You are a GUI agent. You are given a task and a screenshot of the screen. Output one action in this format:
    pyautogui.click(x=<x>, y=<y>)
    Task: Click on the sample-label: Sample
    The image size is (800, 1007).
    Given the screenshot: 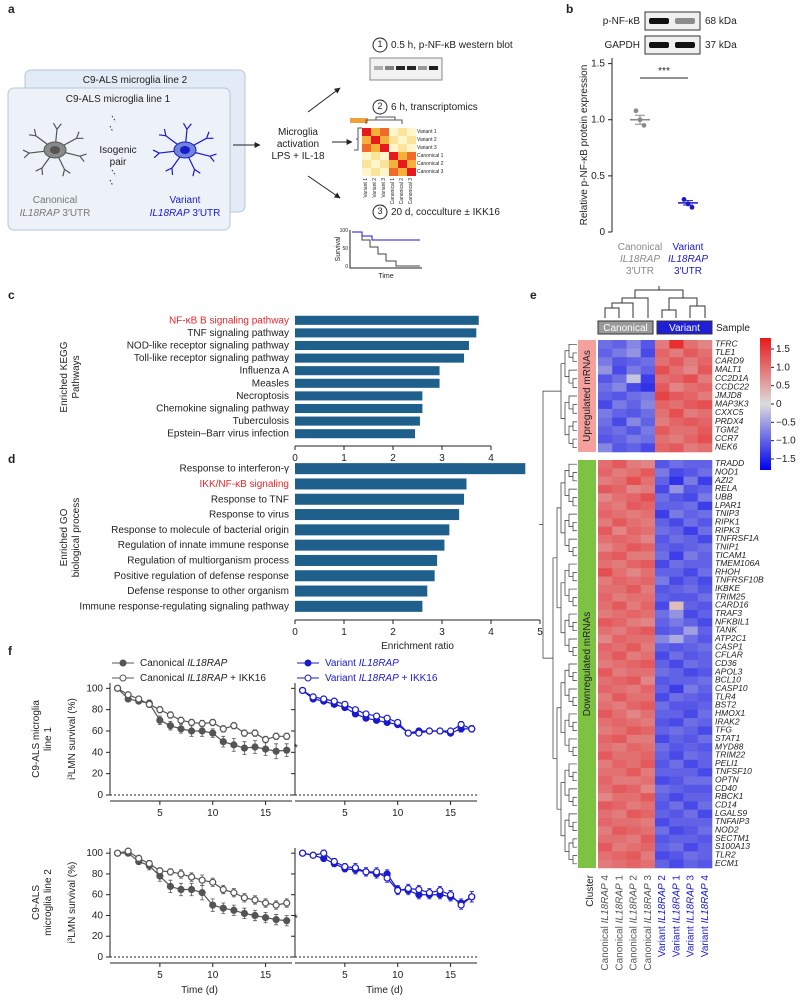 What is the action you would take?
    pyautogui.click(x=733, y=328)
    